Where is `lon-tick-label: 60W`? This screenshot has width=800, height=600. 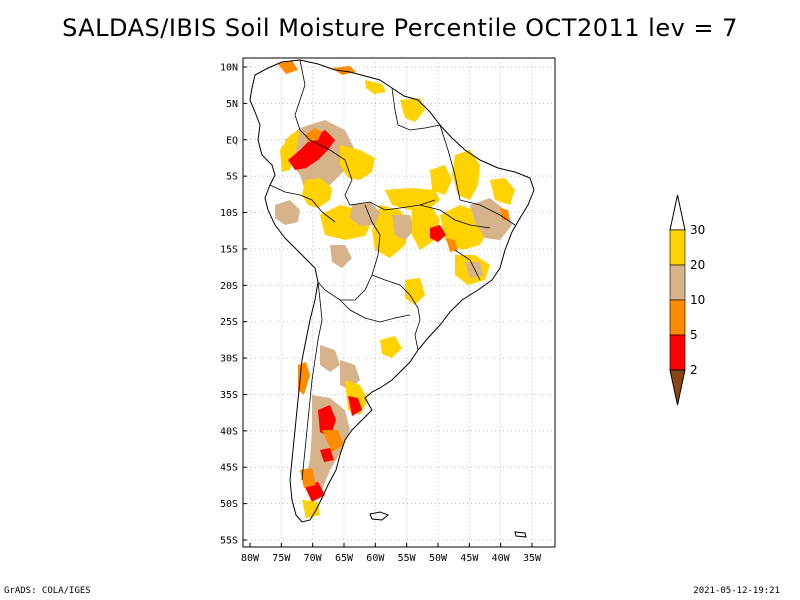 lon-tick-label: 60W is located at coordinates (375, 558).